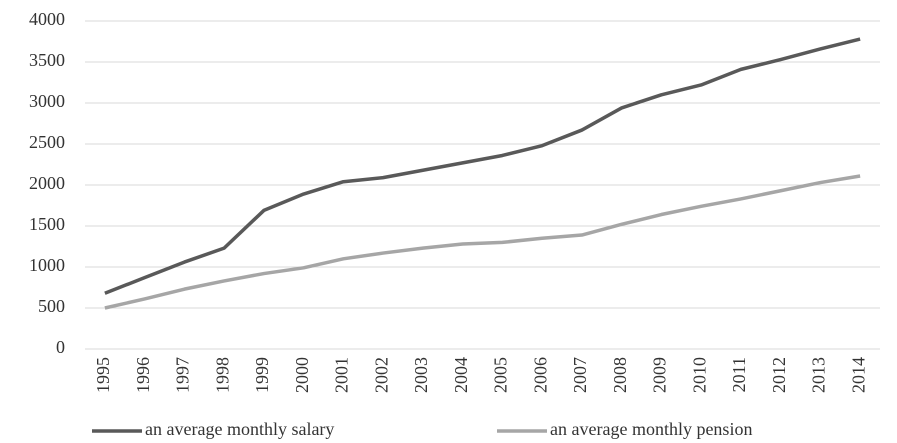  Describe the element at coordinates (580, 375) in the screenshot. I see `x-tick-label: 2007` at that location.